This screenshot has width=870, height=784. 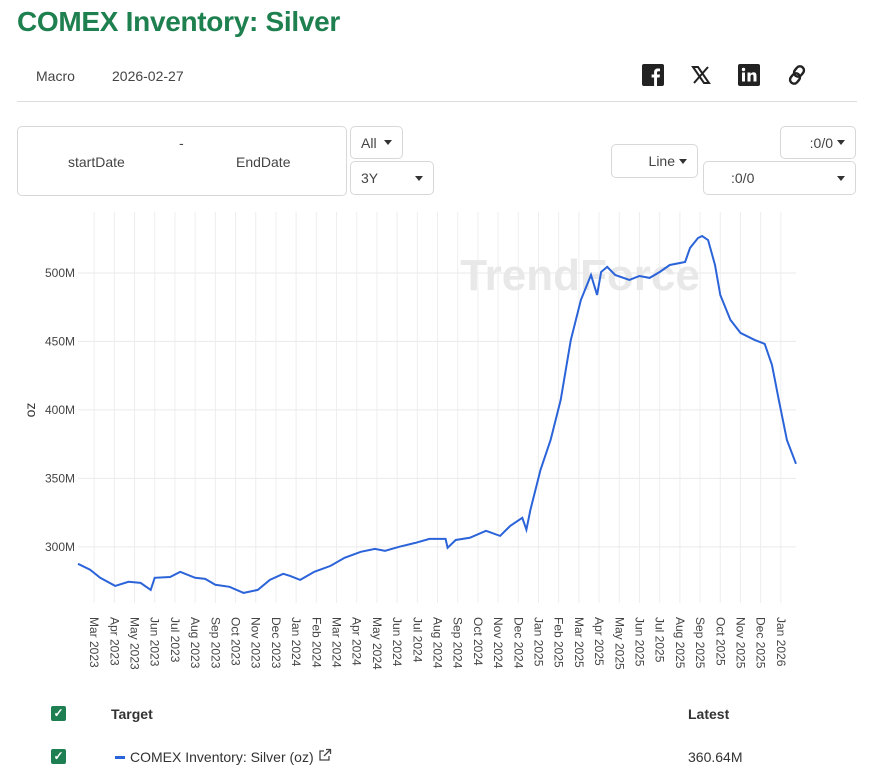 I want to click on series-name: COMEX Inventory: Silver (oz), so click(x=222, y=757).